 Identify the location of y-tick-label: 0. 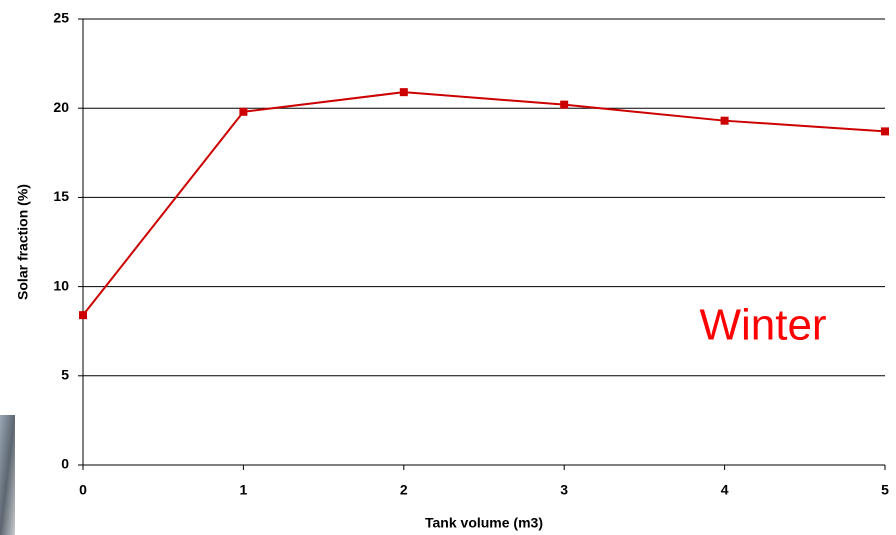
(65, 464).